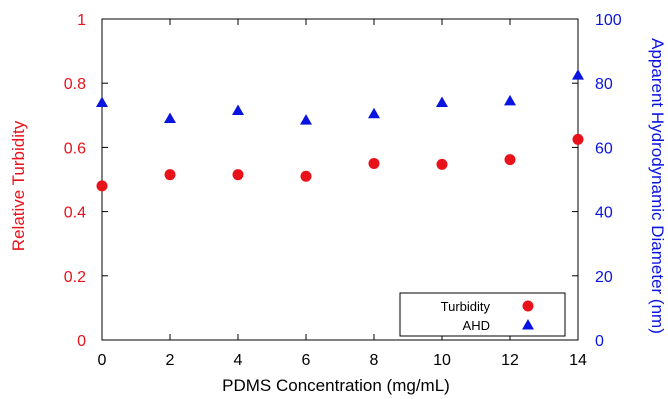 The image size is (668, 399). What do you see at coordinates (18, 185) in the screenshot?
I see `y-left-axis-title: Relative Turbidity` at bounding box center [18, 185].